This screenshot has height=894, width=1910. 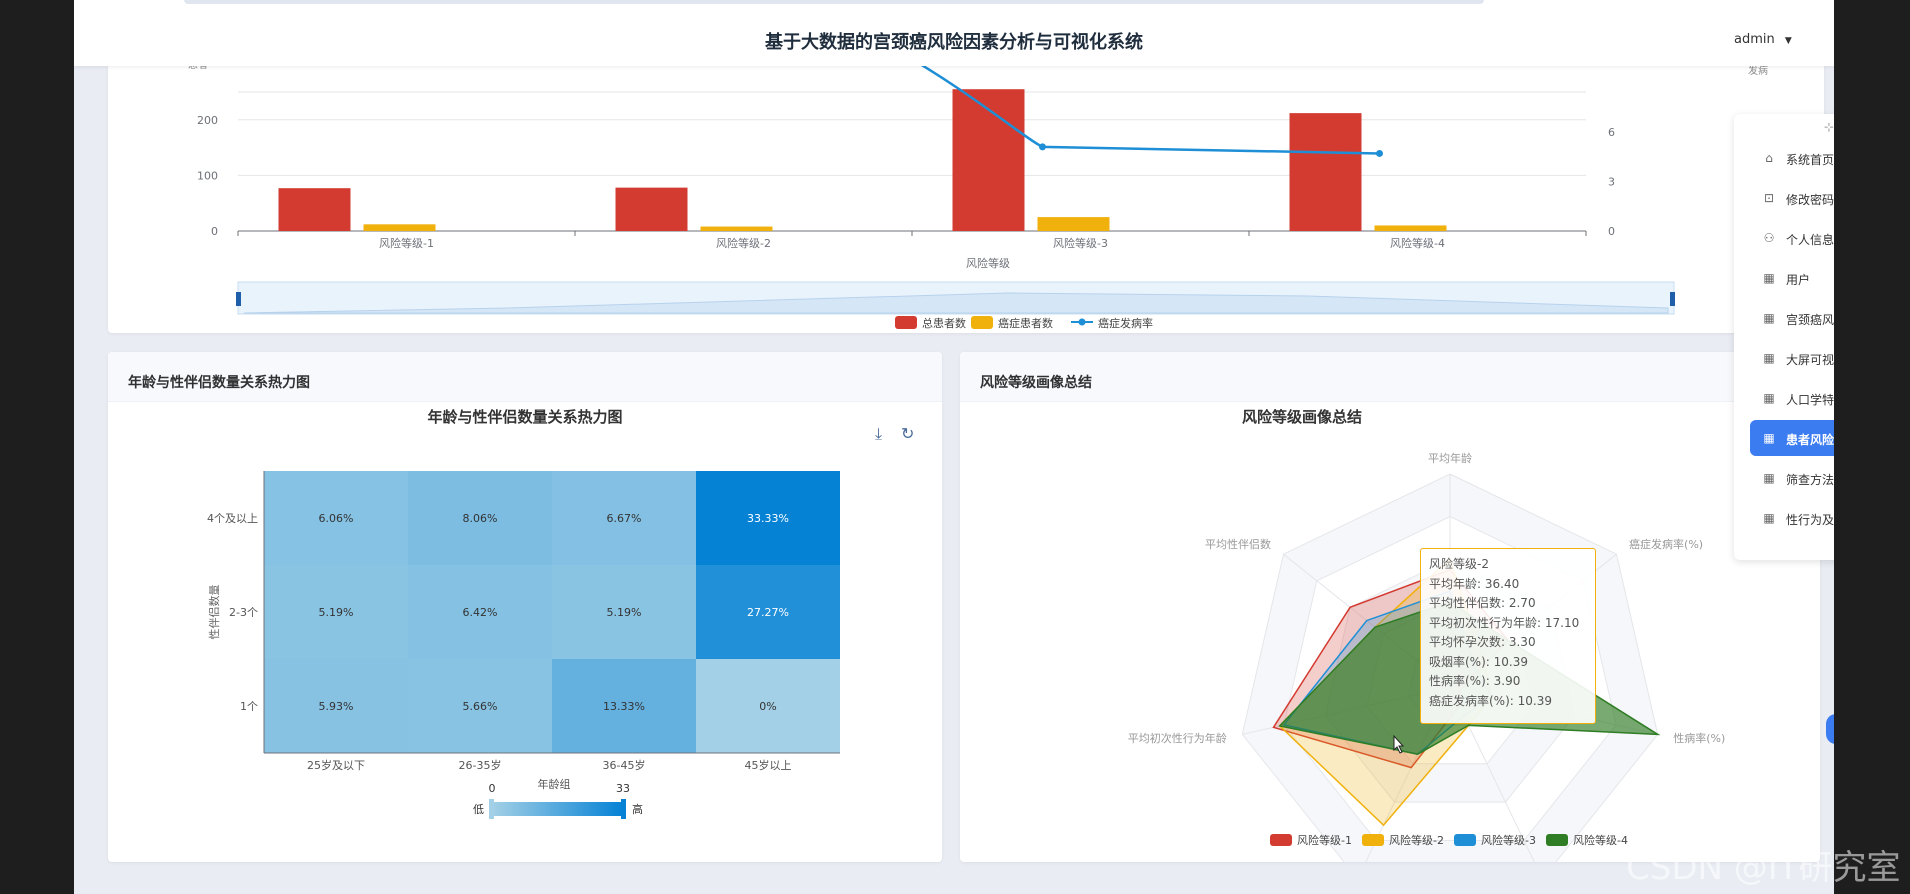 What do you see at coordinates (1459, 564) in the screenshot?
I see `tooltip-title: 风险等级-2` at bounding box center [1459, 564].